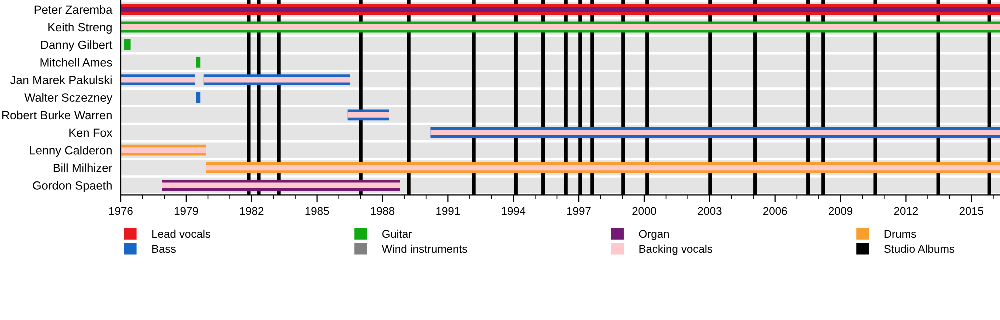 Image resolution: width=1000 pixels, height=320 pixels. What do you see at coordinates (710, 211) in the screenshot?
I see `x-tick-label: 2003` at bounding box center [710, 211].